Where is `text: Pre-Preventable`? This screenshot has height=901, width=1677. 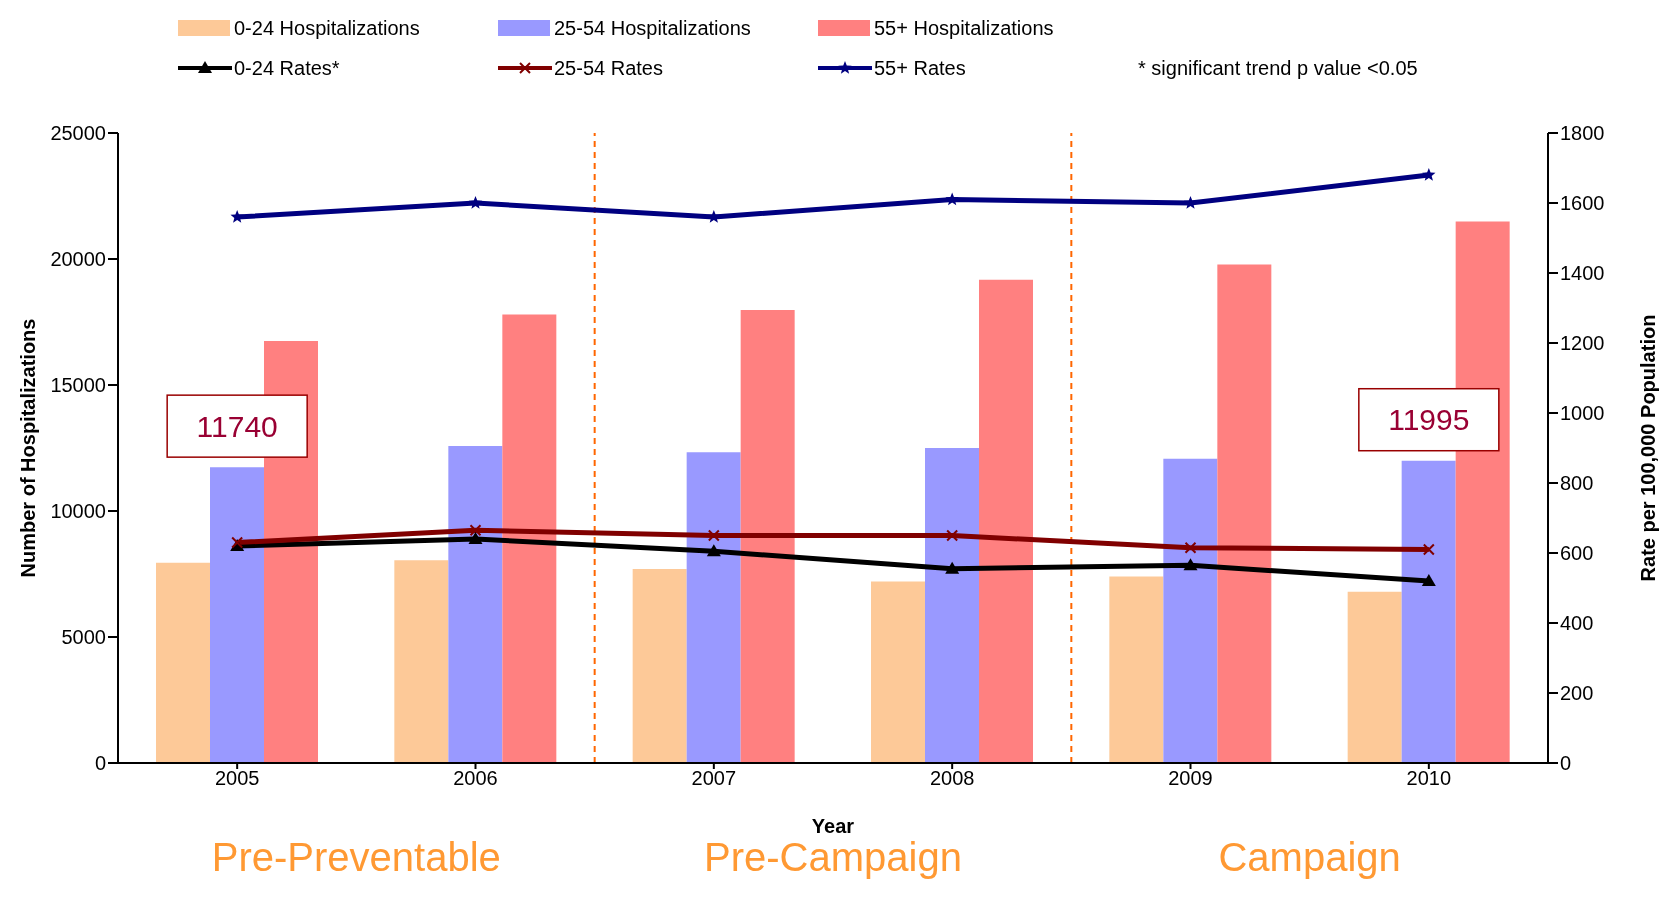
text: Pre-Preventable is located at coordinates (356, 857).